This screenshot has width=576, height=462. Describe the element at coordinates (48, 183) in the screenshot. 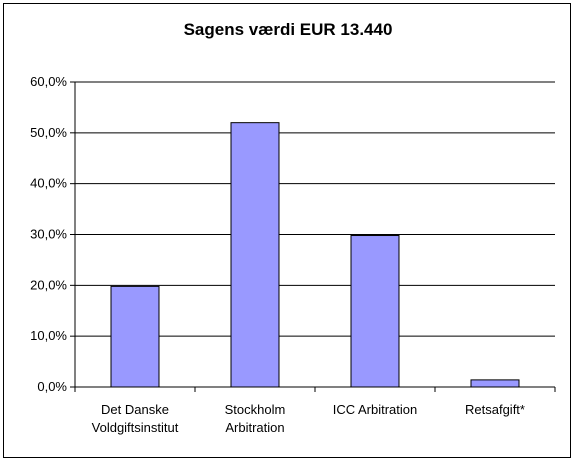

I see `y-tick-label: 40,0%` at that location.